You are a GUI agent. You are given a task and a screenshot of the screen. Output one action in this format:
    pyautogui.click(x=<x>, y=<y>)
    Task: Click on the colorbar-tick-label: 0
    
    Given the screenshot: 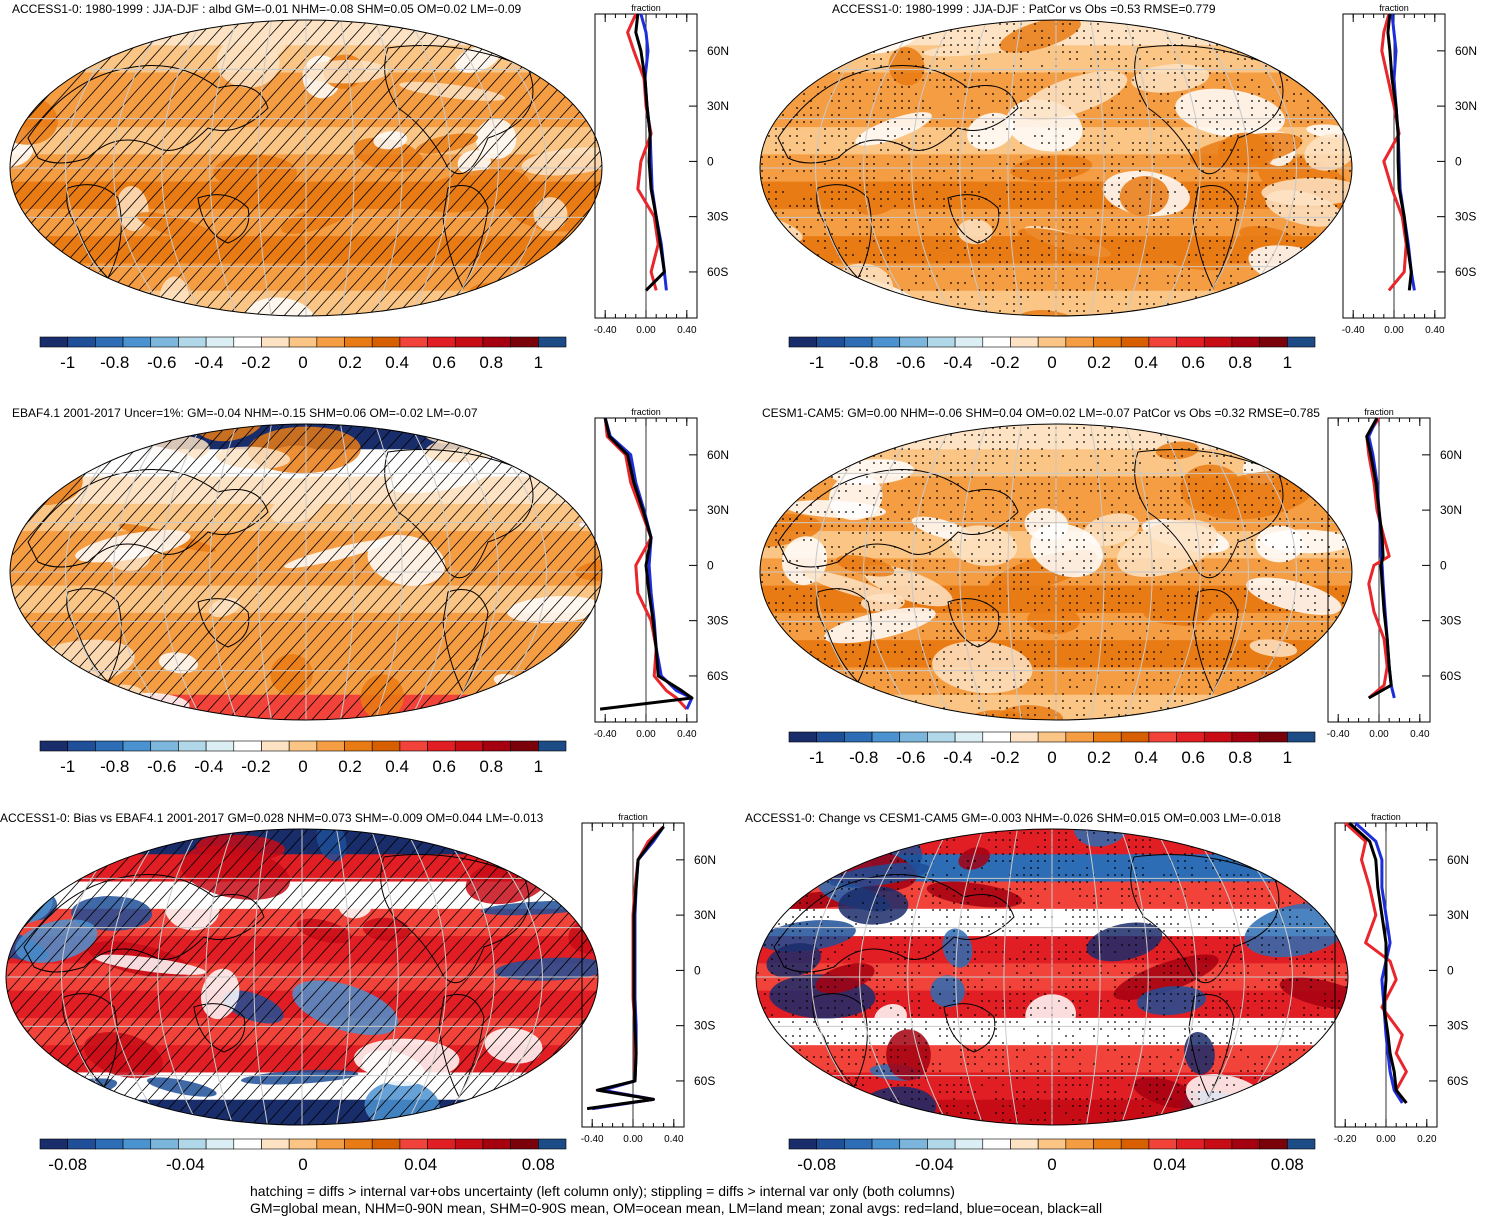 What is the action you would take?
    pyautogui.click(x=1051, y=1164)
    